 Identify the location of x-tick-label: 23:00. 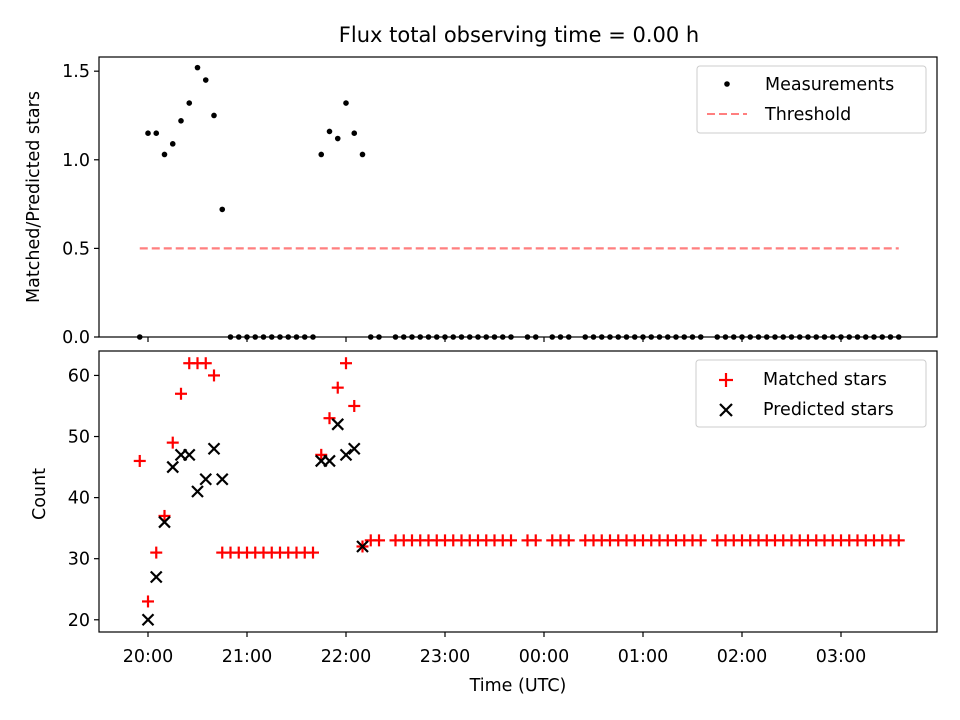
(445, 657).